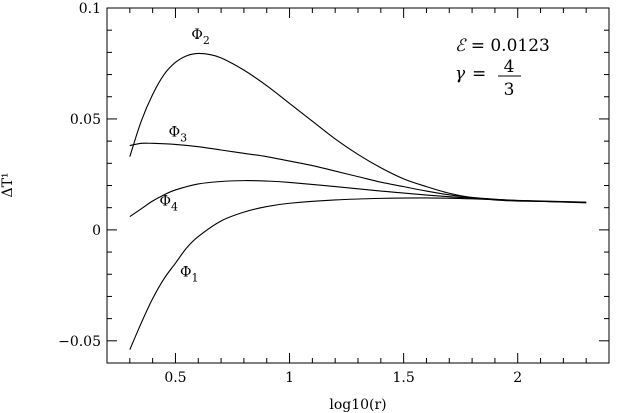 The height and width of the screenshot is (413, 621). What do you see at coordinates (175, 378) in the screenshot?
I see `x-tick-label: 0.5` at bounding box center [175, 378].